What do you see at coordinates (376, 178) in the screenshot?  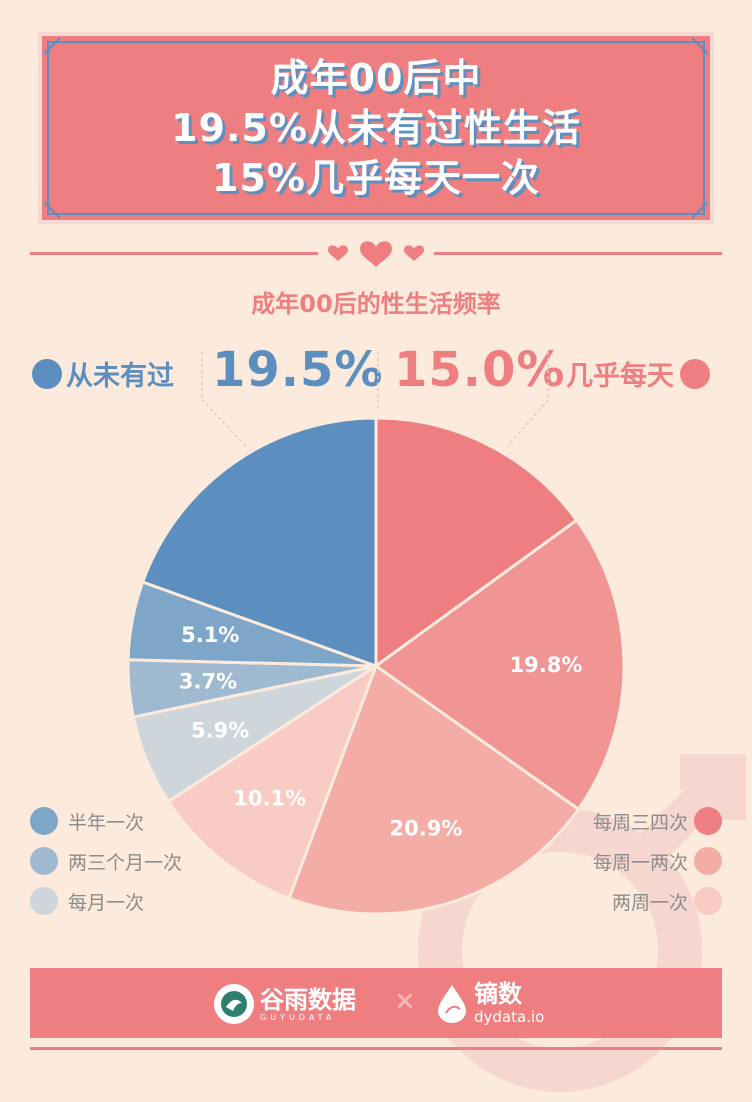 I see `headline-line-3: 15%几乎每天一次` at bounding box center [376, 178].